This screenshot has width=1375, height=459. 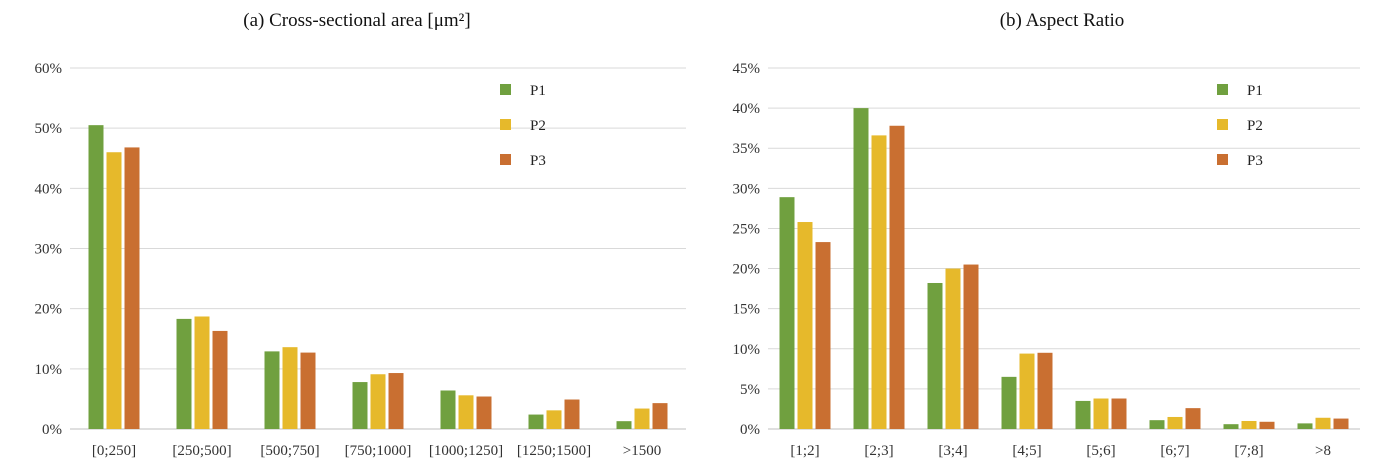 What do you see at coordinates (466, 451) in the screenshot?
I see `area-chart-x-tick-label: [1000;1250]` at bounding box center [466, 451].